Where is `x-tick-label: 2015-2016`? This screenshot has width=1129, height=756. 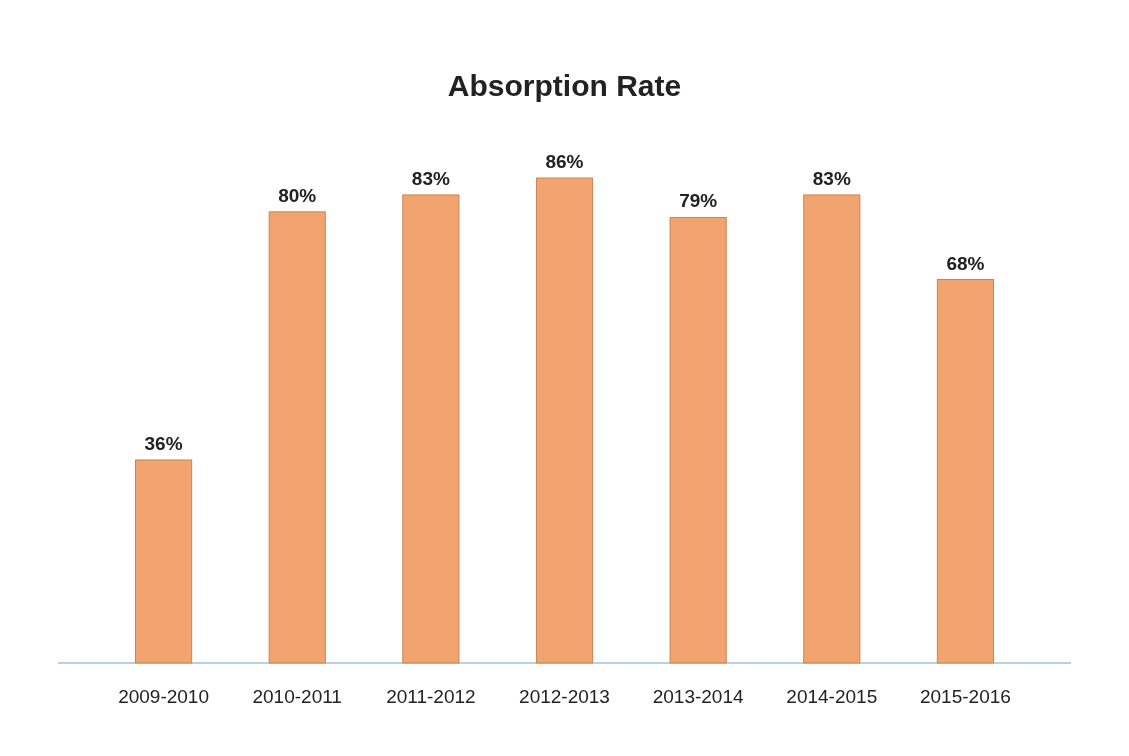
x-tick-label: 2015-2016 is located at coordinates (965, 696).